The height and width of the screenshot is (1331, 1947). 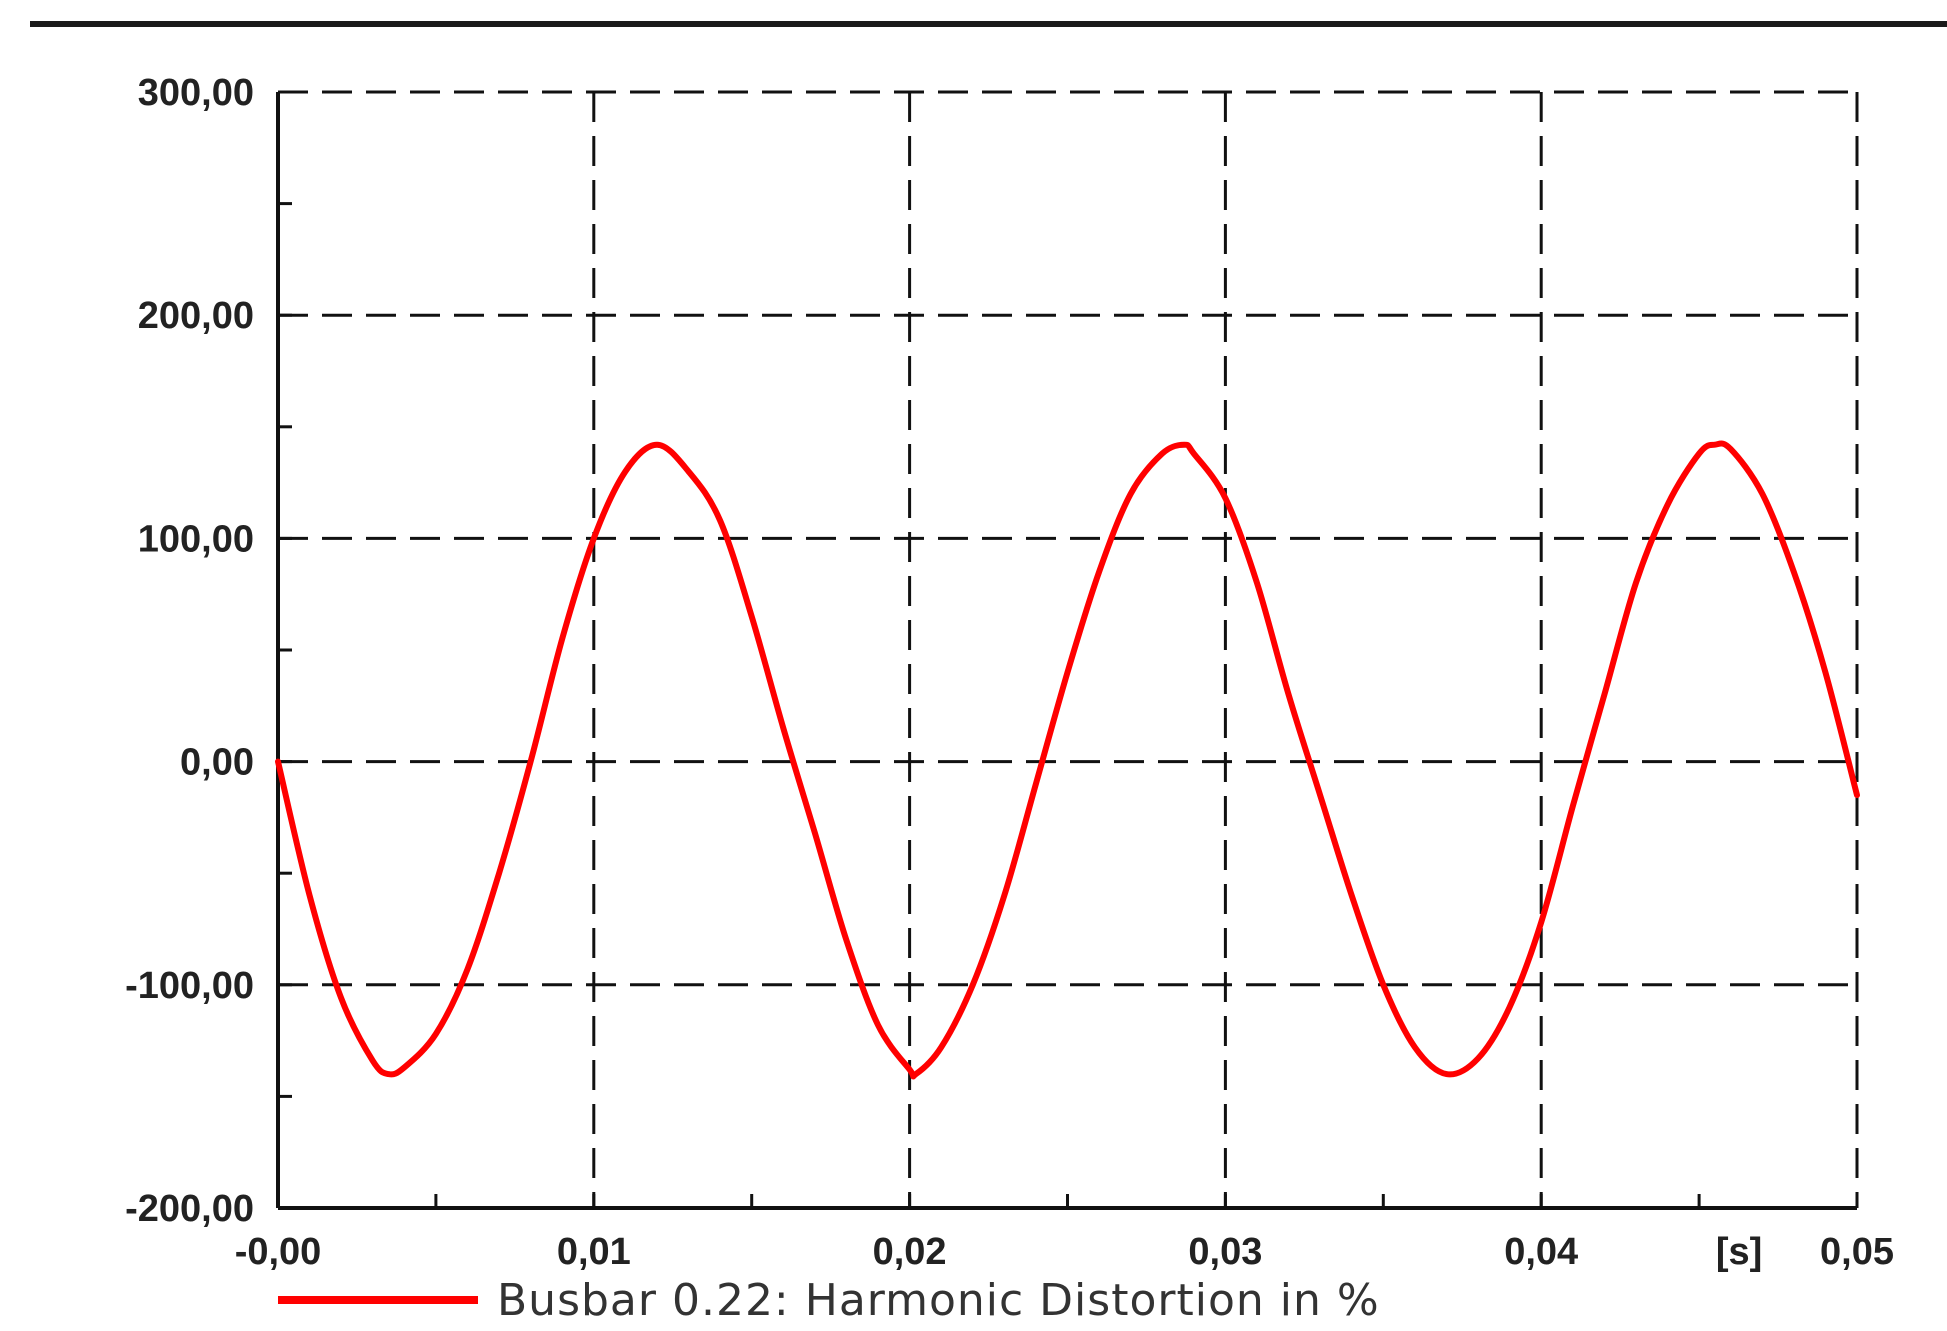 I want to click on y-tick-label: 200,00, so click(x=196, y=316).